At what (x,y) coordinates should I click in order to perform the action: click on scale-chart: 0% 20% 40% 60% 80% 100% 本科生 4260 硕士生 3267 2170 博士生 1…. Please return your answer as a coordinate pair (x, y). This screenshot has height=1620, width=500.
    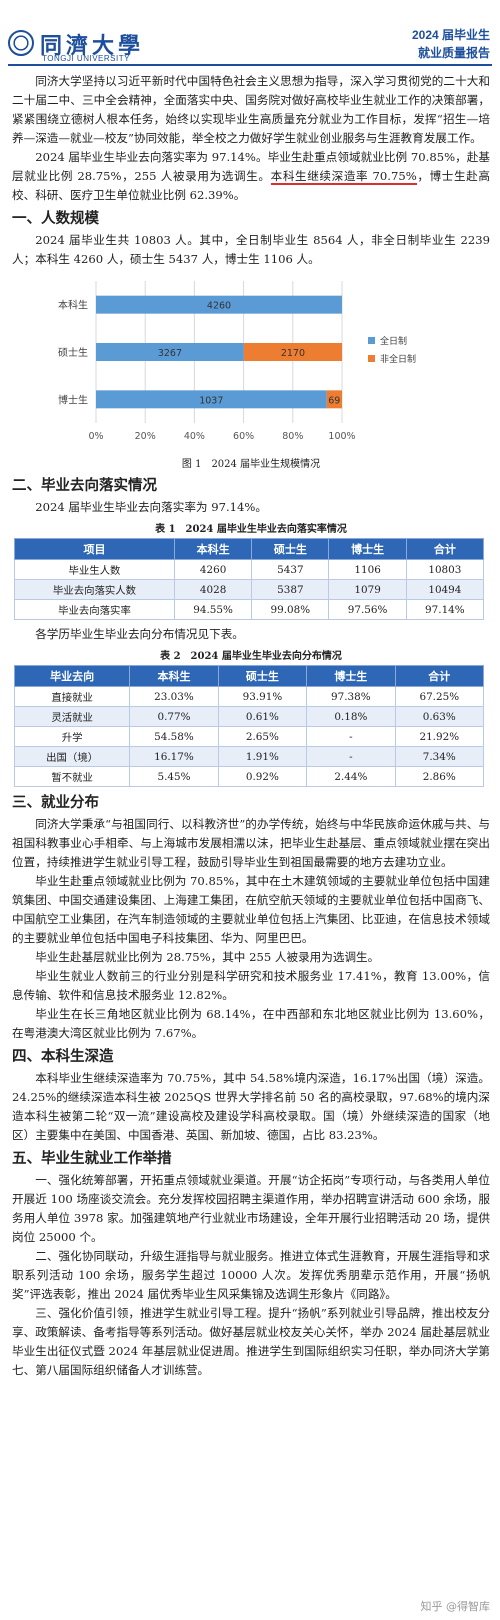
    Looking at the image, I should click on (251, 363).